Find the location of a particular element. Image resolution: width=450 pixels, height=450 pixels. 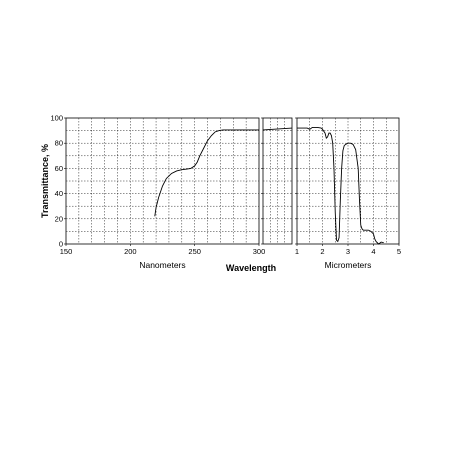

x-tick-label: 1 is located at coordinates (297, 251).